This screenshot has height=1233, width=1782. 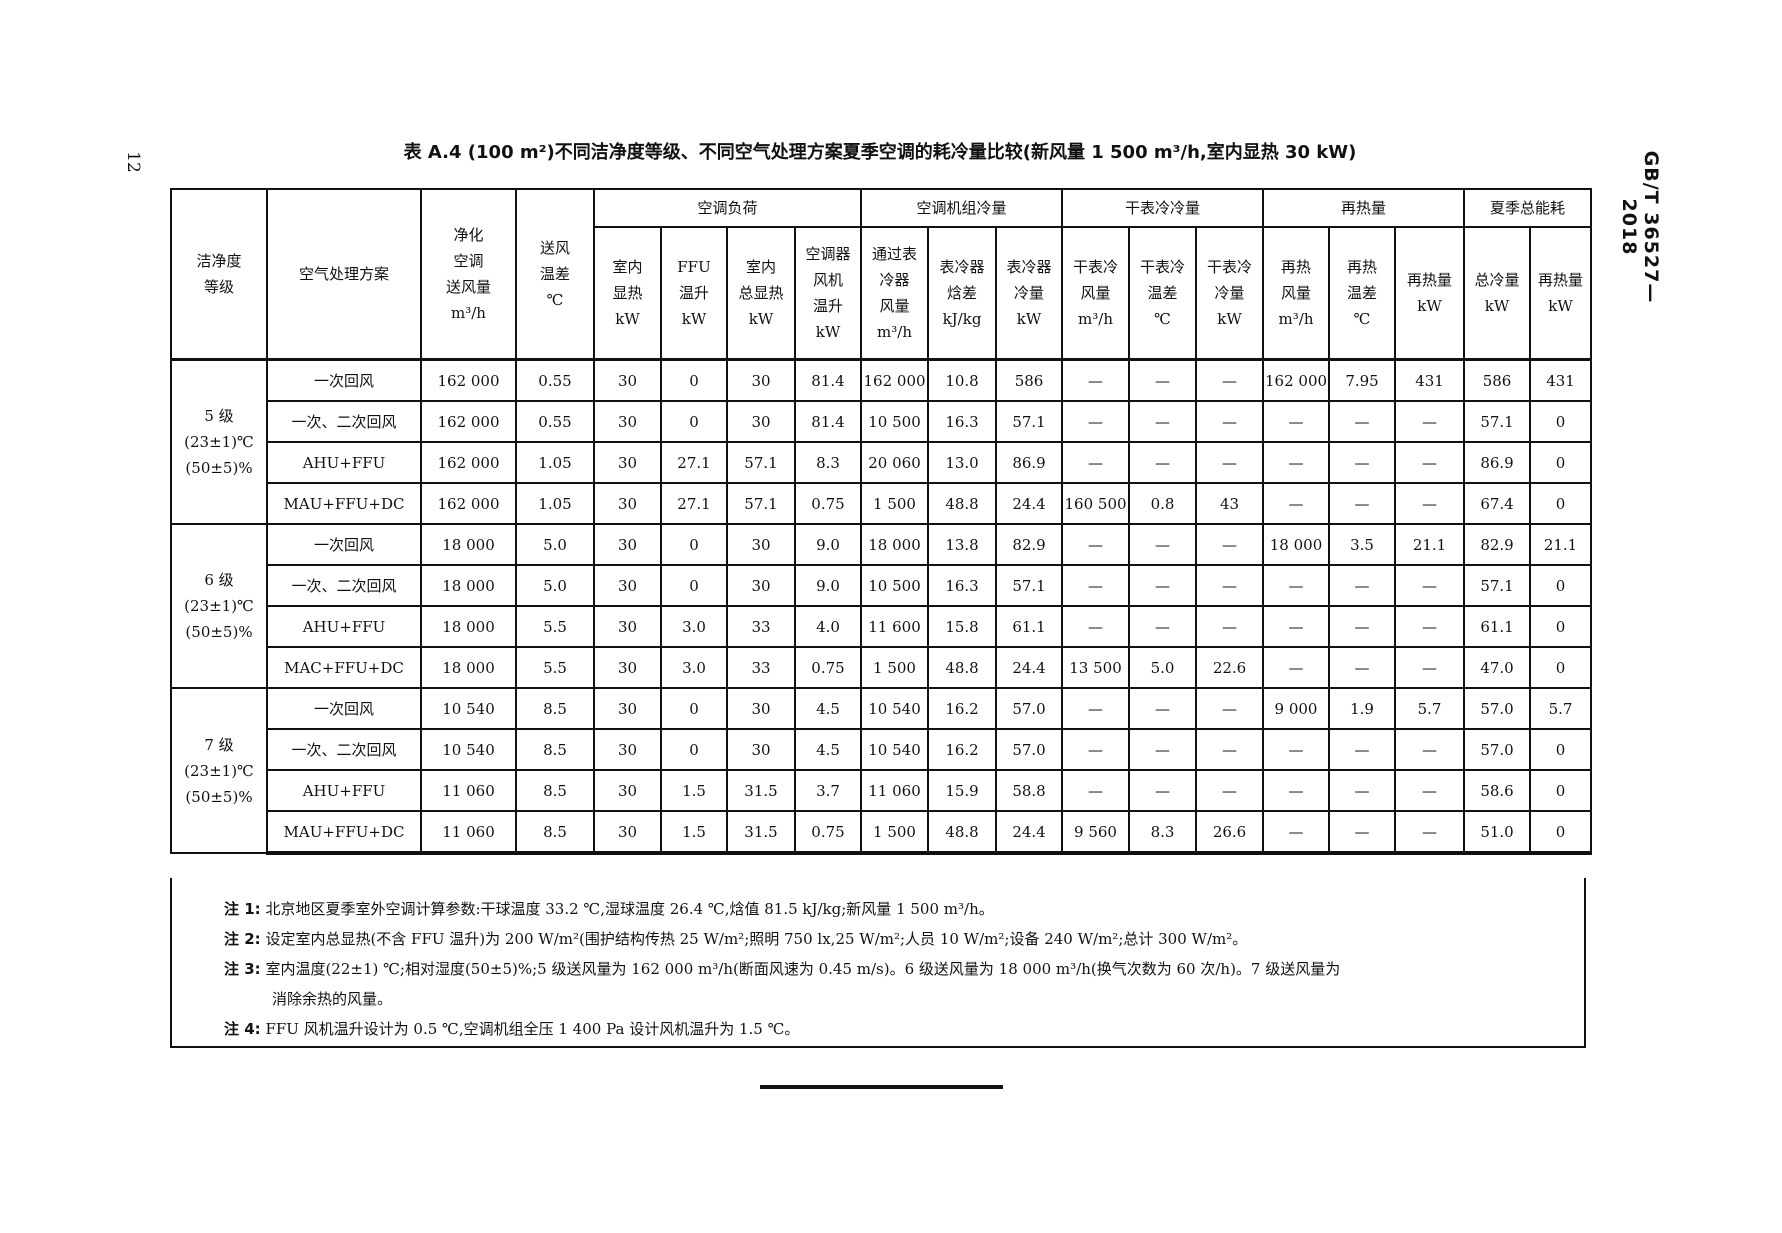 I want to click on page-number: 12, so click(x=132, y=162).